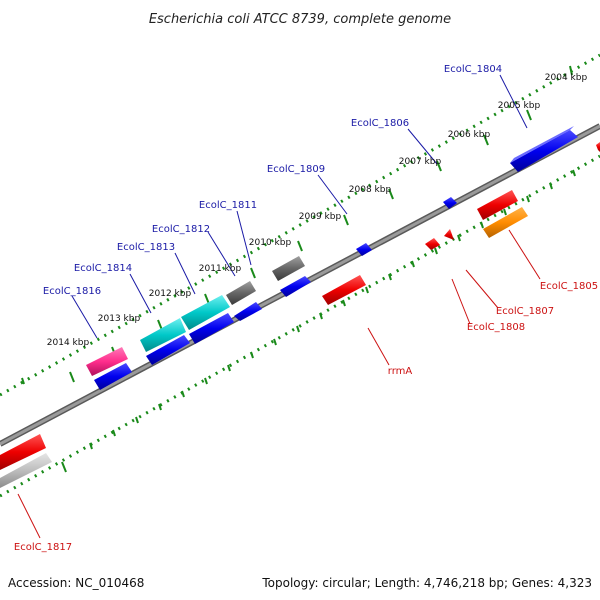 The height and width of the screenshot is (600, 600). Describe the element at coordinates (598, 147) in the screenshot. I see `gene-arrow-right-edge` at that location.